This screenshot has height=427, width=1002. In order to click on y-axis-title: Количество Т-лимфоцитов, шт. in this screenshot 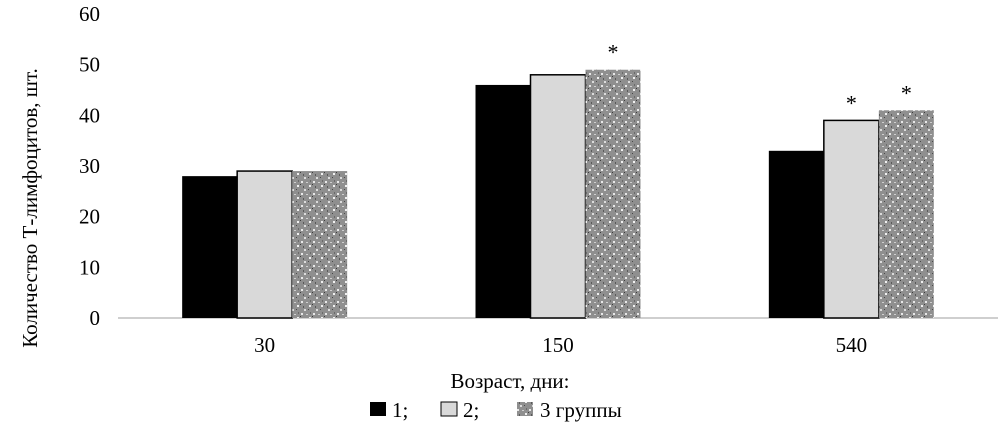, I will do `click(30, 208)`.